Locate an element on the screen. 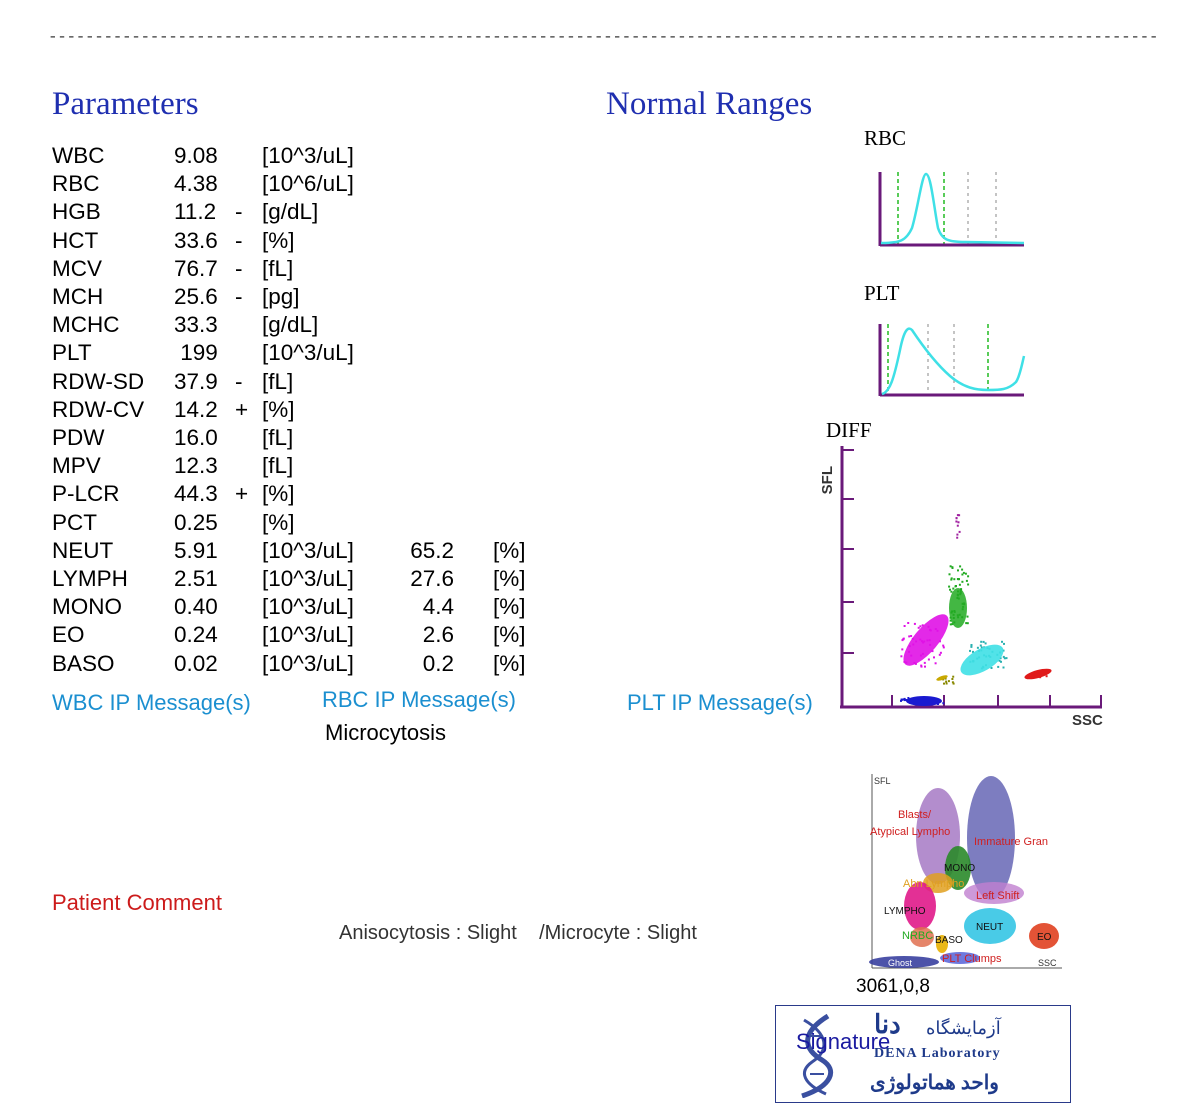 Image resolution: width=1200 pixels, height=1114 pixels. mono-cluster is located at coordinates (958, 608).